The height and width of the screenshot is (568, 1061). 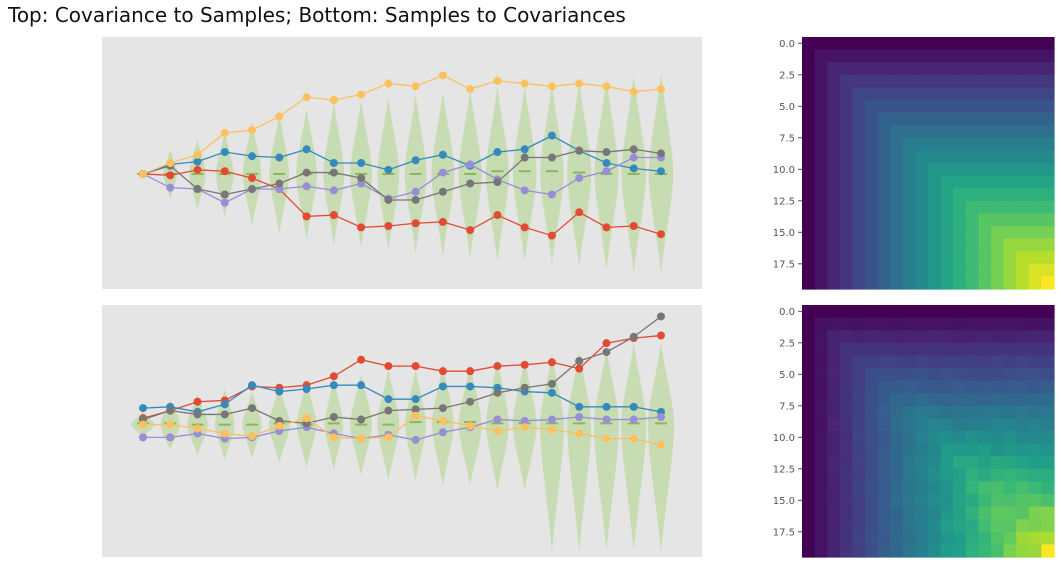 What do you see at coordinates (787, 375) in the screenshot?
I see `heatmap-ytick-label: 5.0` at bounding box center [787, 375].